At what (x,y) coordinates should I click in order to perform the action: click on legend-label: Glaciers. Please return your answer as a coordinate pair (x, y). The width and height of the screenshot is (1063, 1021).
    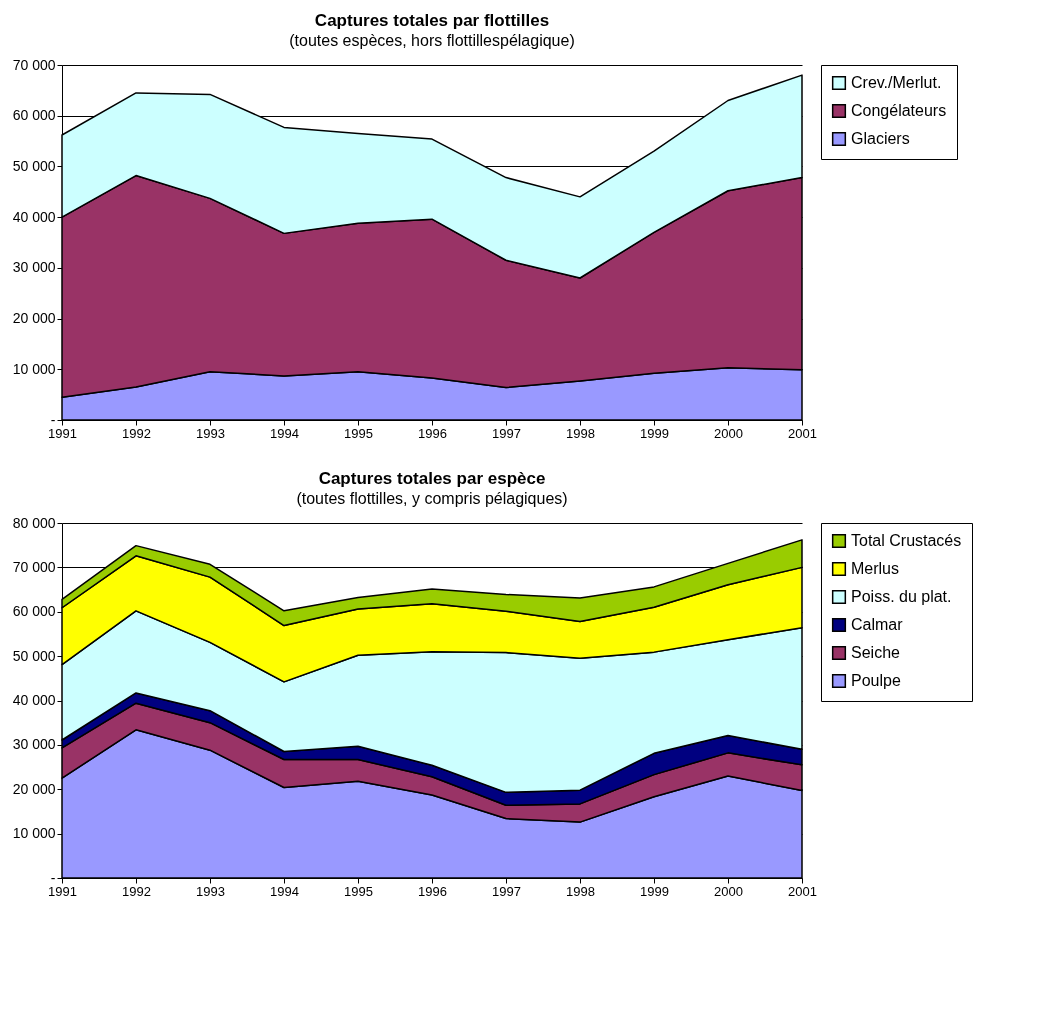
    Looking at the image, I should click on (880, 138).